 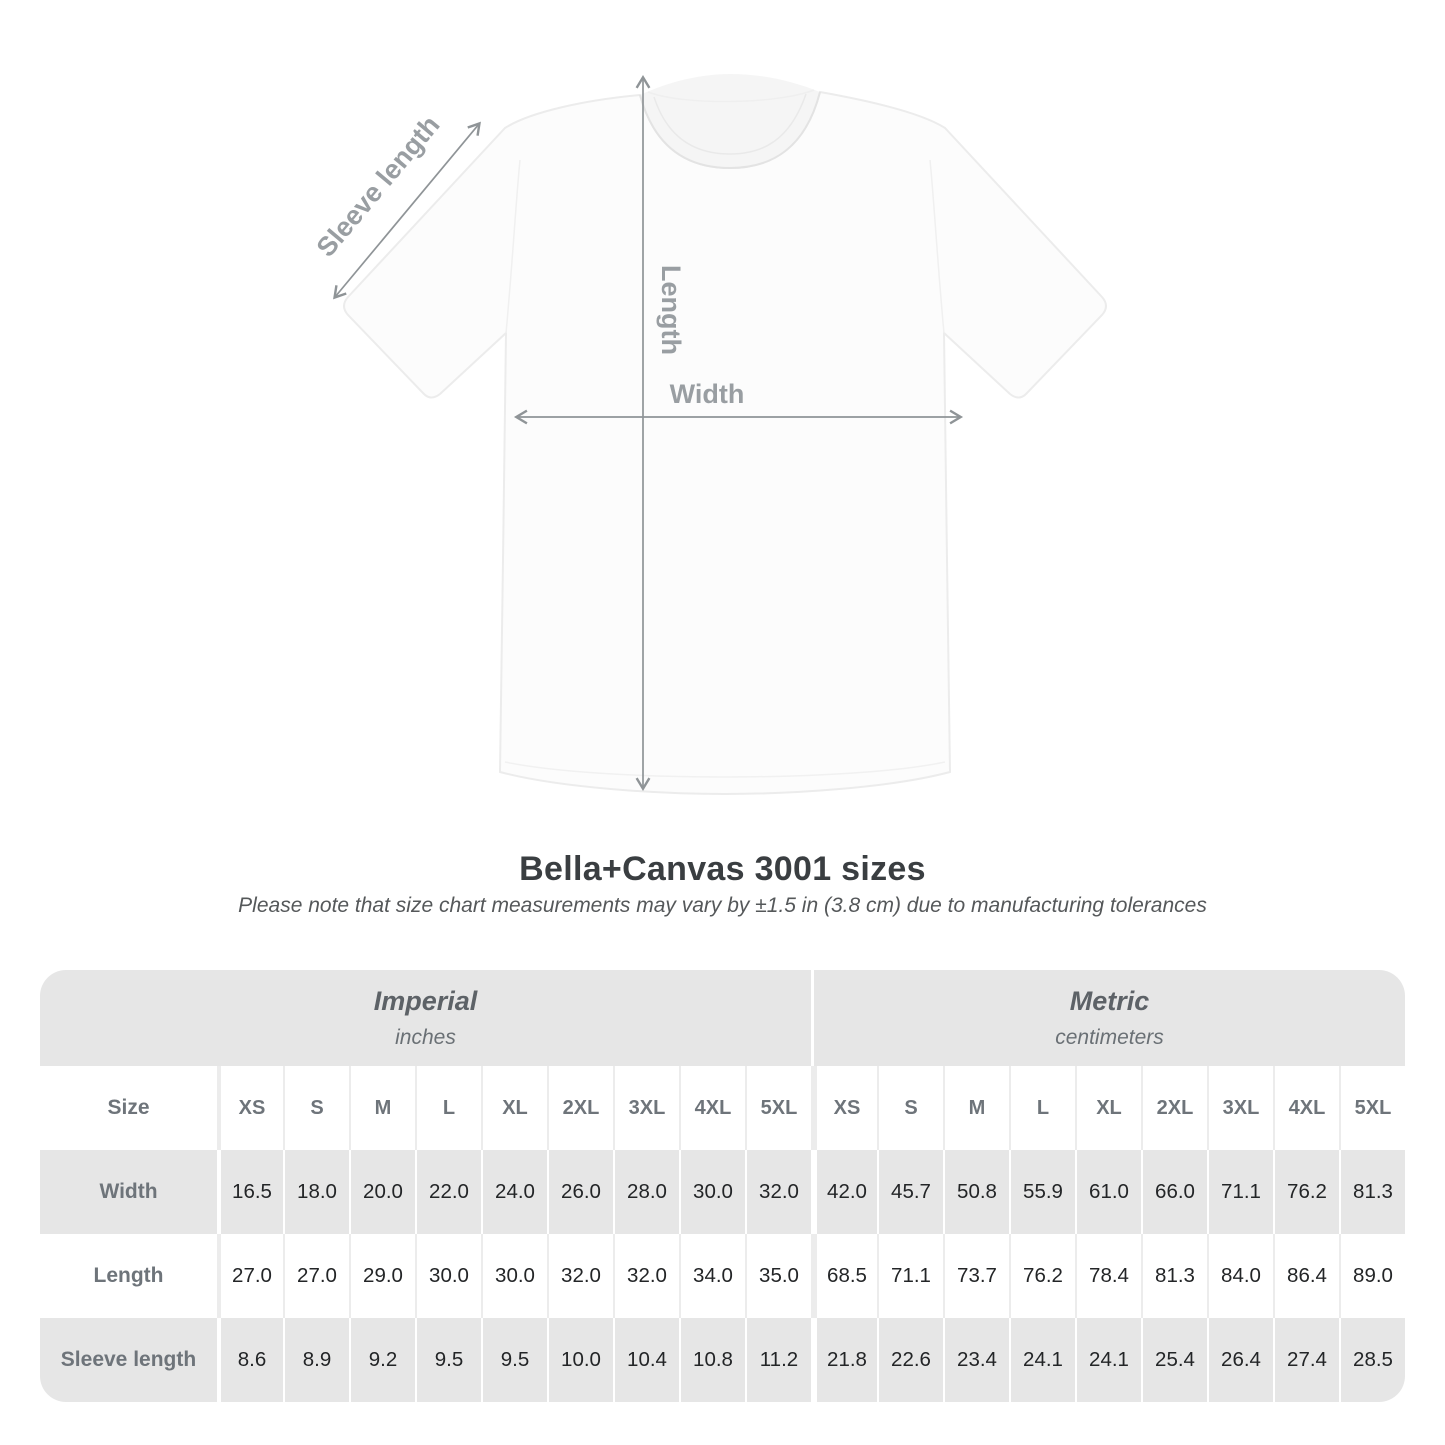 What do you see at coordinates (1306, 1276) in the screenshot?
I see `value-cell: 86.4` at bounding box center [1306, 1276].